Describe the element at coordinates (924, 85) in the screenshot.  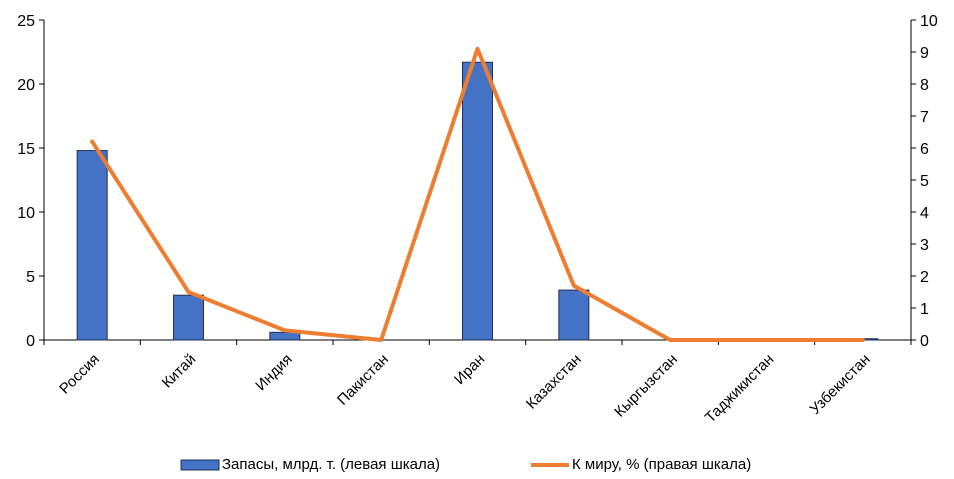
I see `right-tick-label: 8` at that location.